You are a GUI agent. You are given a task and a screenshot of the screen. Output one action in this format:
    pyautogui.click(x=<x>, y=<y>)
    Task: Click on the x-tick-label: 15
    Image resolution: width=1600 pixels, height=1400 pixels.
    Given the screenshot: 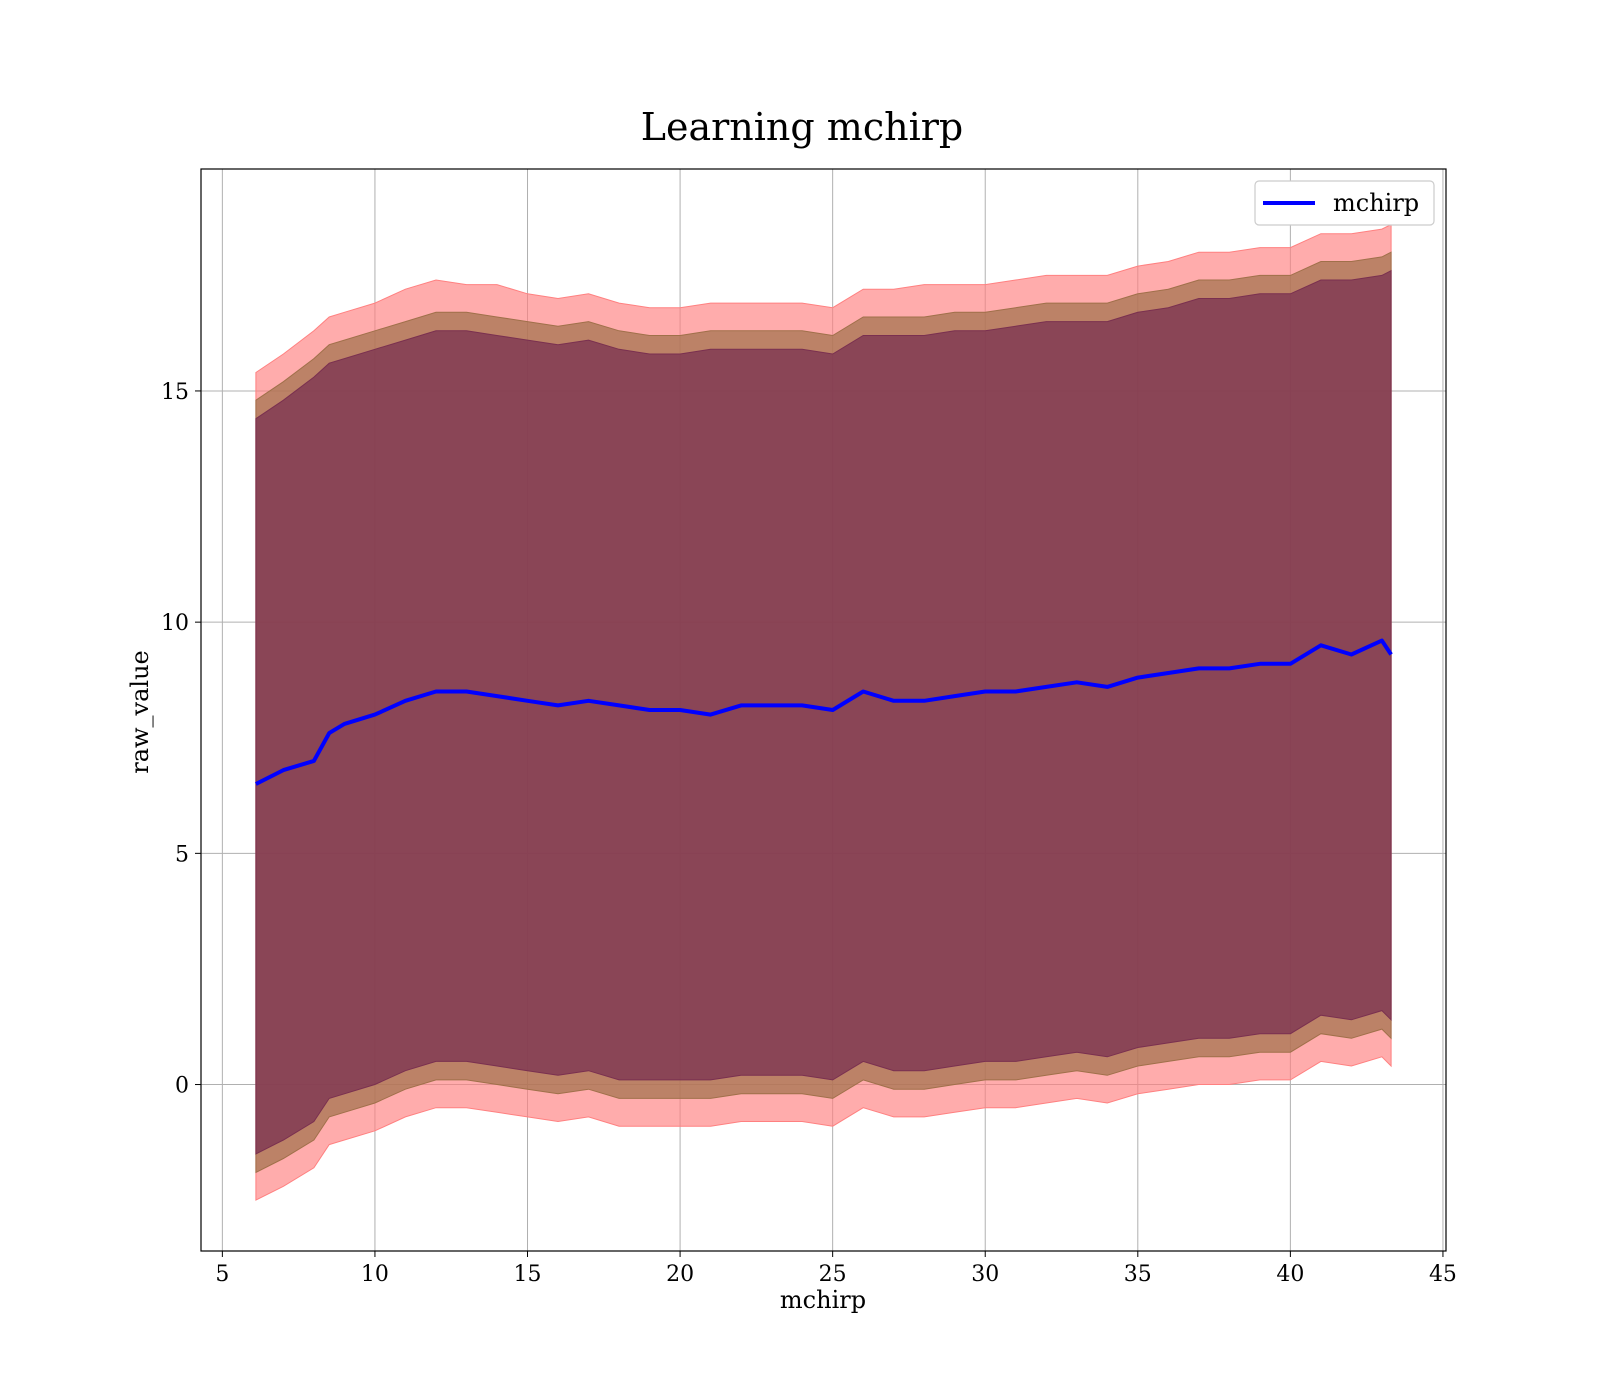 What is the action you would take?
    pyautogui.click(x=528, y=1274)
    